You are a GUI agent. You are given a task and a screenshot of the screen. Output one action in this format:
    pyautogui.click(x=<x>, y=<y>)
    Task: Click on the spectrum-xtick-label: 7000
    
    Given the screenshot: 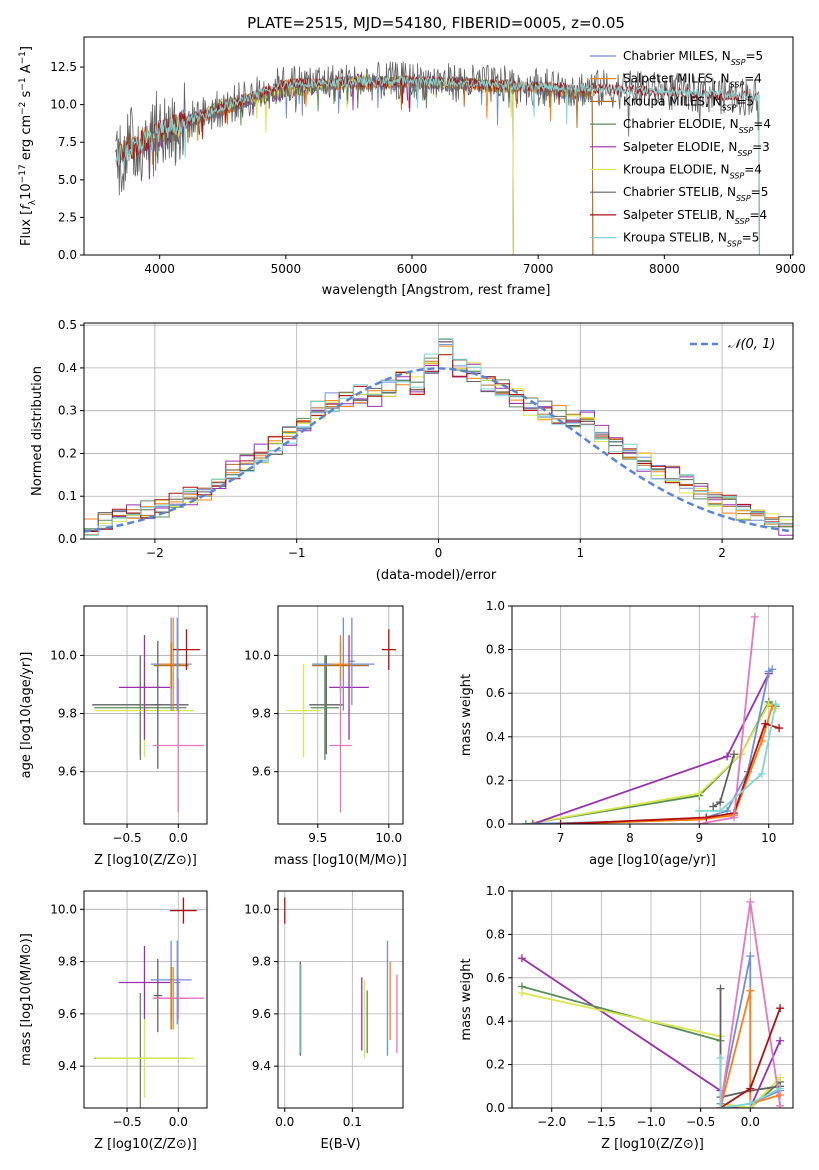 What is the action you would take?
    pyautogui.click(x=538, y=269)
    